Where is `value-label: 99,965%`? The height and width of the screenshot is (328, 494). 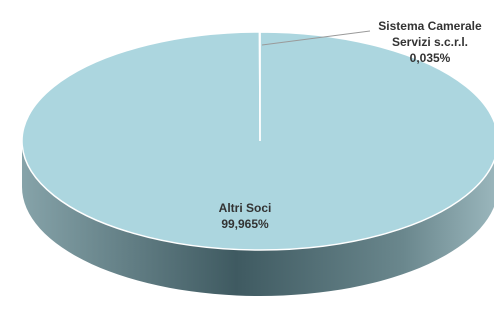
value-label: 99,965% is located at coordinates (245, 224).